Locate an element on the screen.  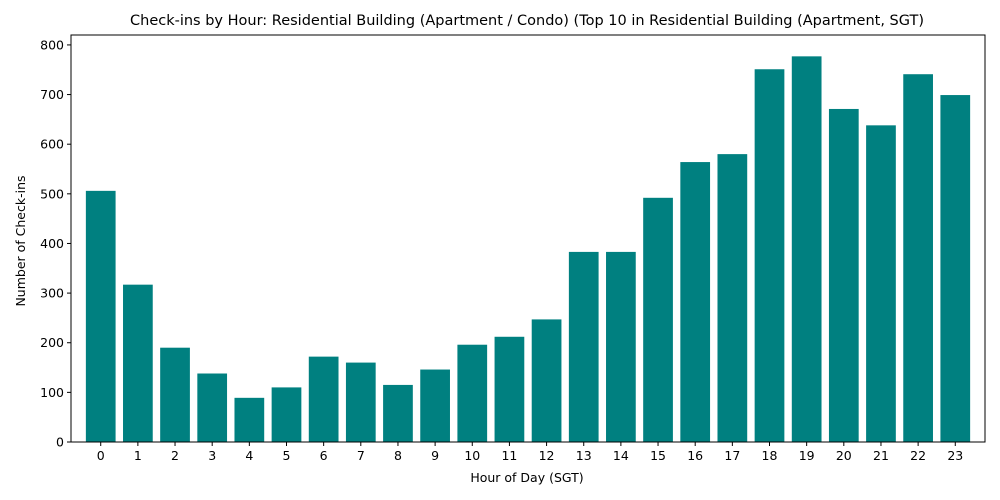
y-tick-label: 700 is located at coordinates (52, 94).